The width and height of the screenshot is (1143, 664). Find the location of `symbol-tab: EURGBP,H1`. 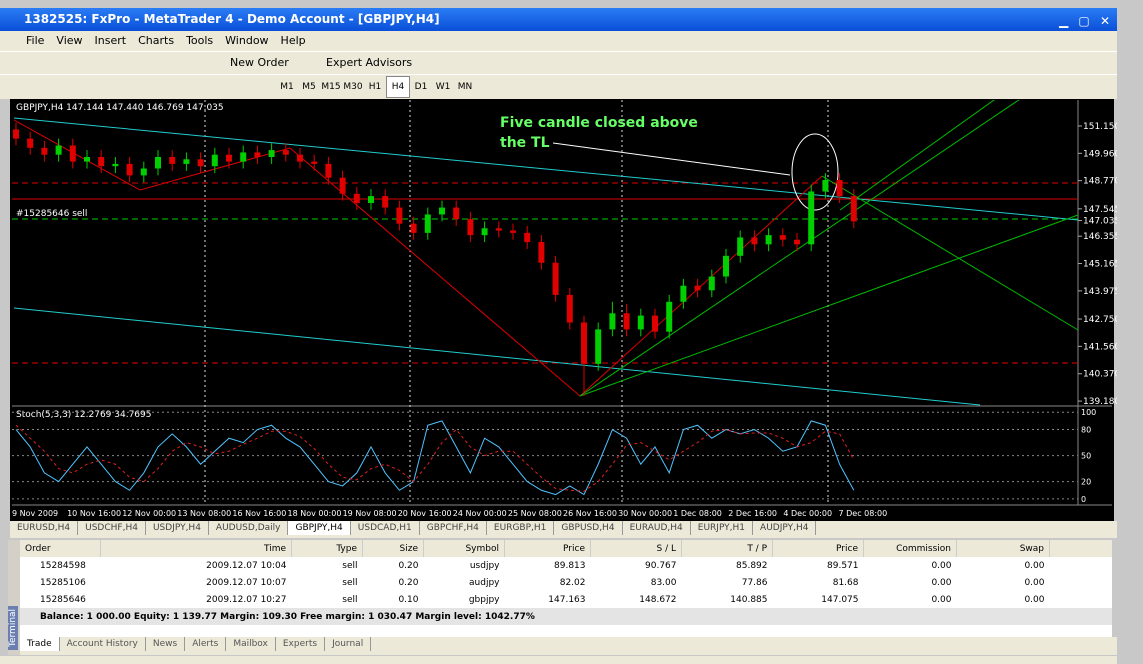

symbol-tab: EURGBP,H1 is located at coordinates (521, 528).